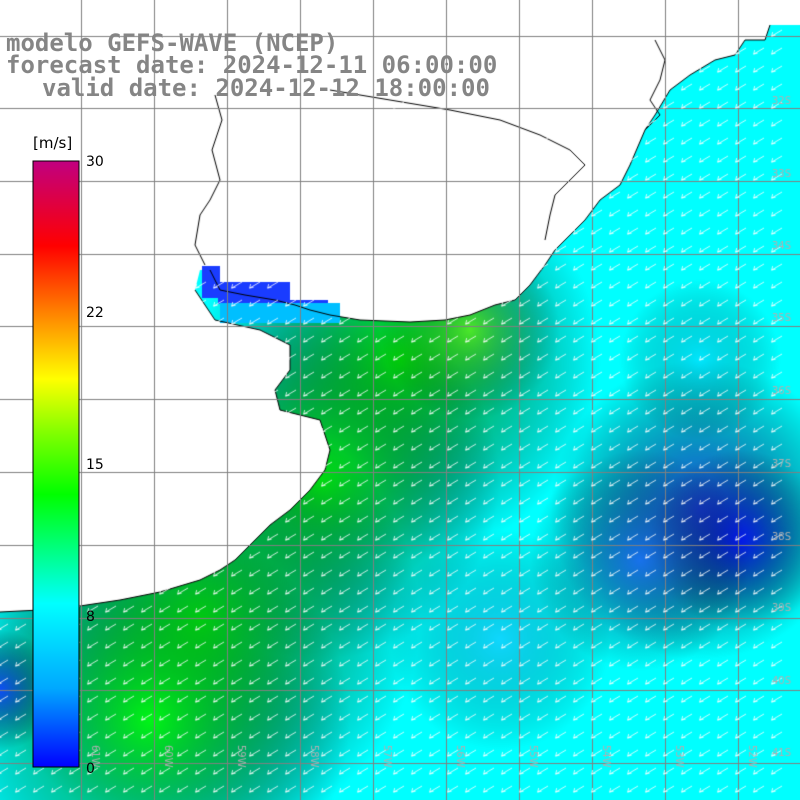  Describe the element at coordinates (172, 43) in the screenshot. I see `model-title: modelo GEFS-WAVE (NCEP)` at that location.